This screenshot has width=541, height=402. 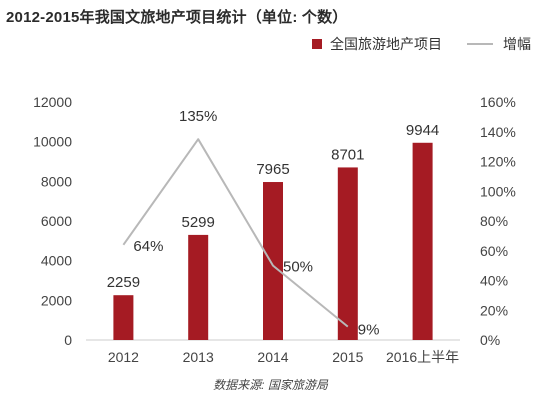 I want to click on bar-value-label: 9944, so click(x=422, y=130).